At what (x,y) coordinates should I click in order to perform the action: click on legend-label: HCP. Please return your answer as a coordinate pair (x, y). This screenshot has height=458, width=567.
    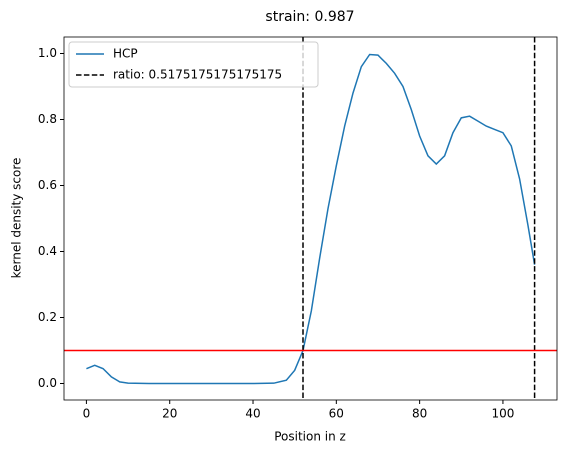
    Looking at the image, I should click on (125, 54).